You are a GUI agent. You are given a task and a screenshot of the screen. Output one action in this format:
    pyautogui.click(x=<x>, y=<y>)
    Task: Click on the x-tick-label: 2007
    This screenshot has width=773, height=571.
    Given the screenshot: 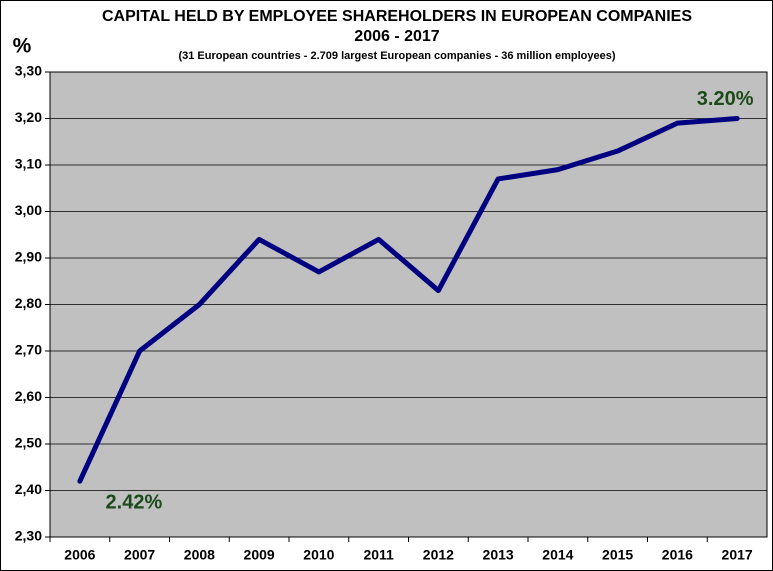 What is the action you would take?
    pyautogui.click(x=139, y=555)
    